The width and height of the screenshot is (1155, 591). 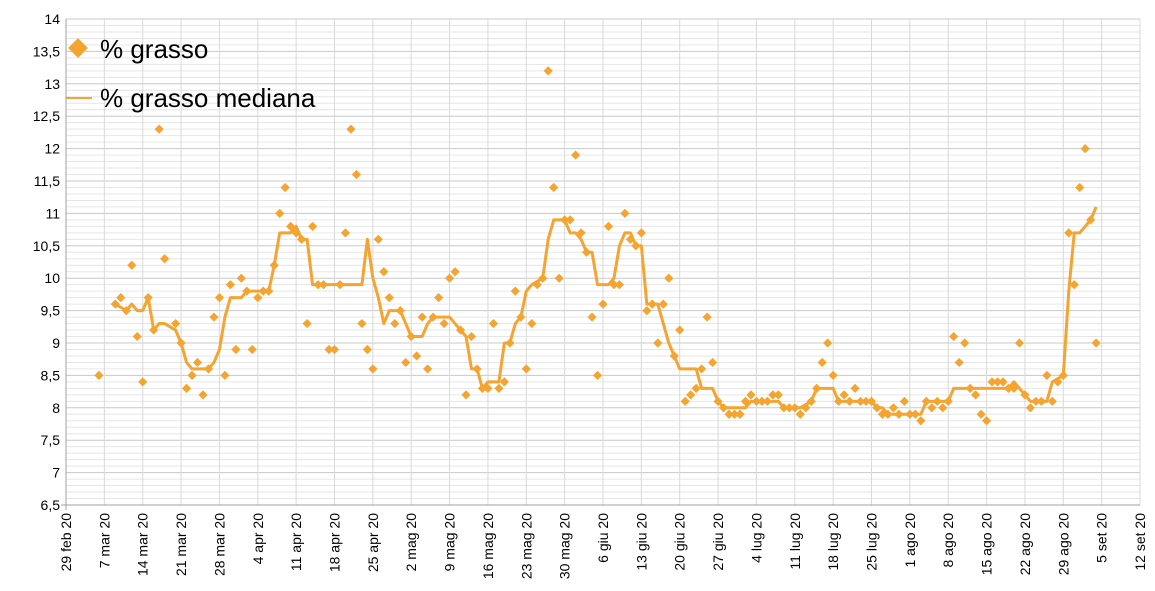 I want to click on y-tick-label: 12, so click(x=52, y=149).